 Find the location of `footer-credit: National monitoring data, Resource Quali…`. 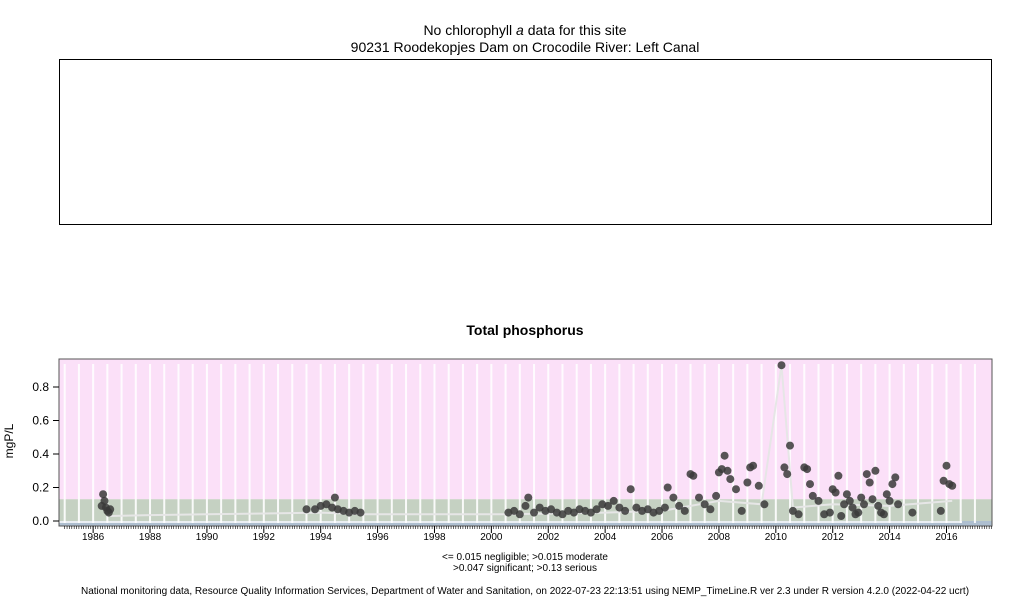

footer-credit: National monitoring data, Resource Quali… is located at coordinates (525, 591).